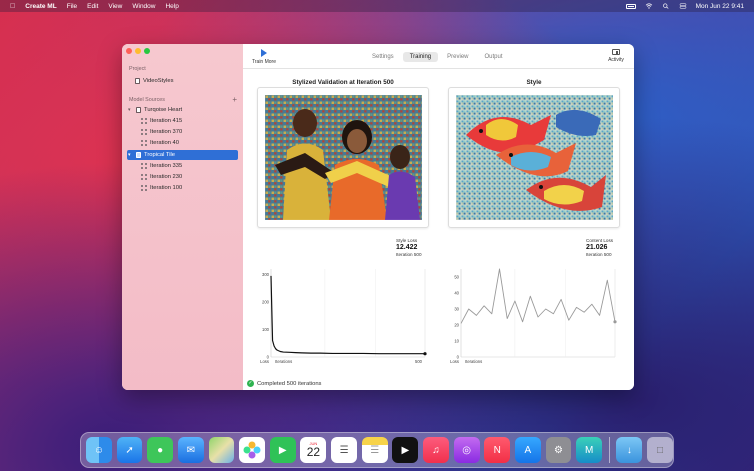 This screenshot has height=471, width=754. Describe the element at coordinates (538, 296) in the screenshot. I see `loss-series-line` at that location.